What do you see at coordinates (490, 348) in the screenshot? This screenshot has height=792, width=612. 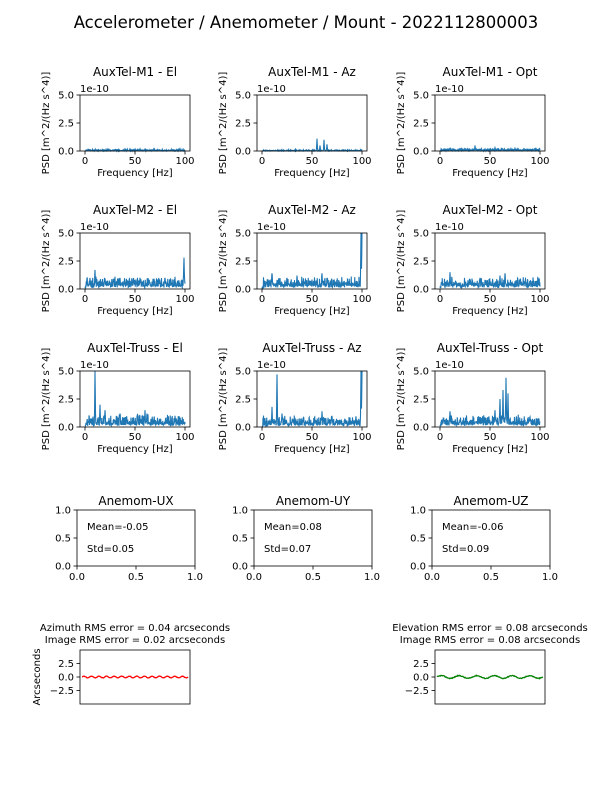 I see `chart-title: AuxTel-Truss - Opt` at bounding box center [490, 348].